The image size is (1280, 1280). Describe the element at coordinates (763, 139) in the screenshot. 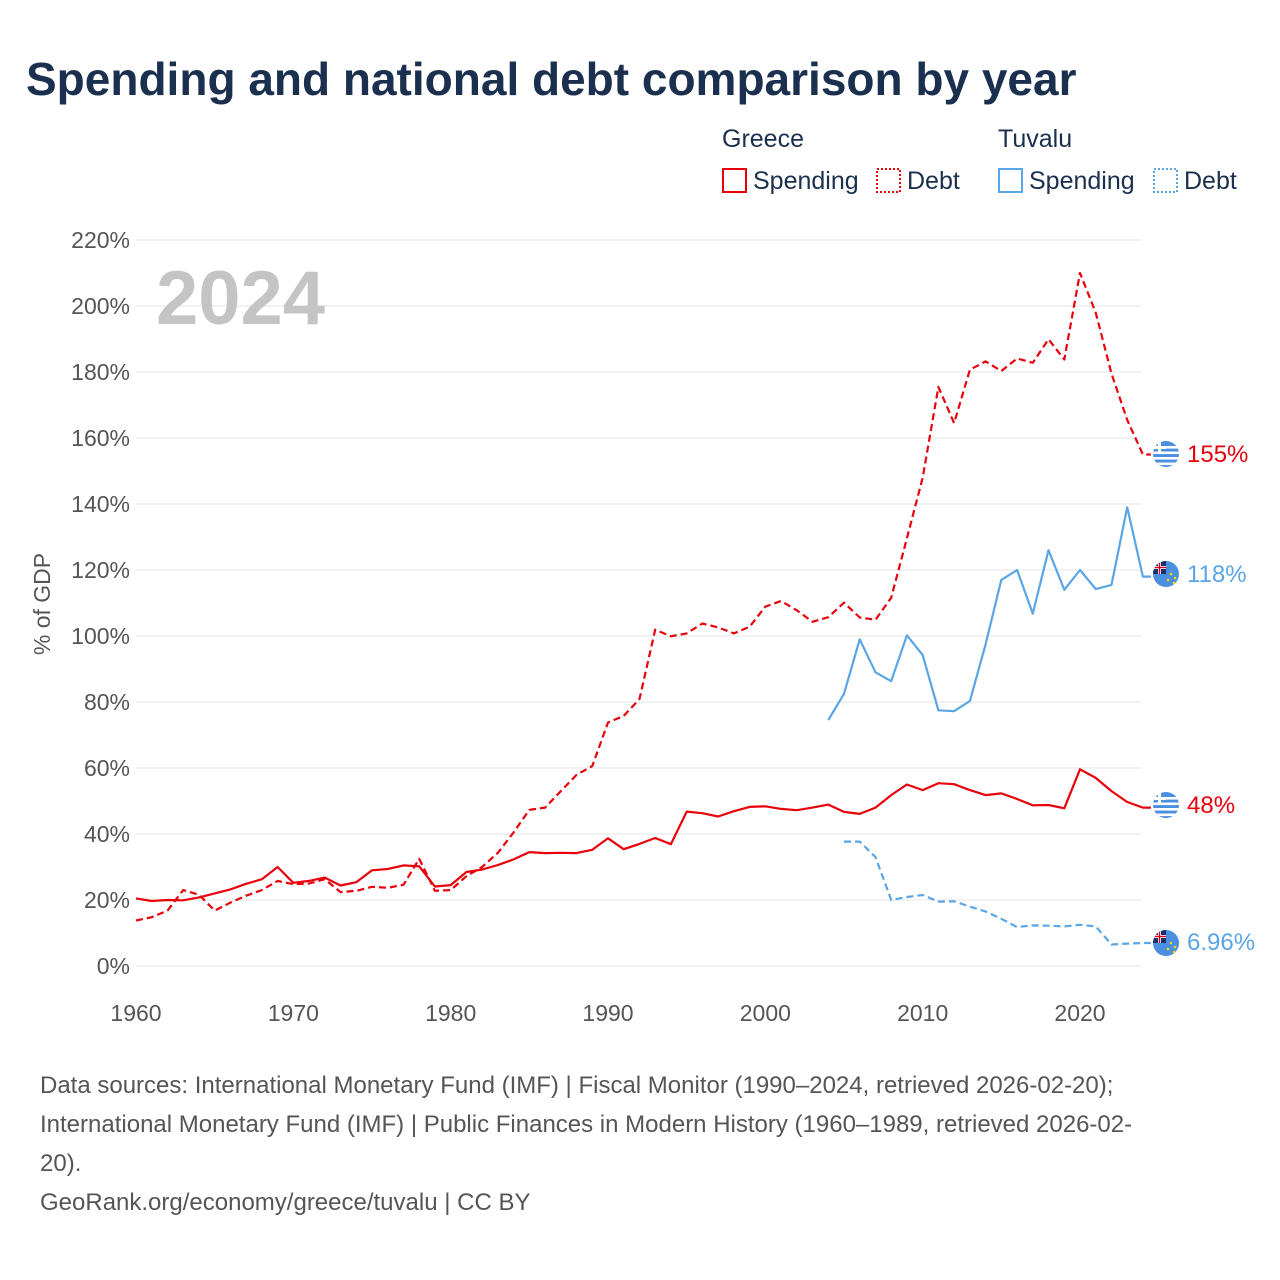

I see `legend-group-greece: Greece` at that location.